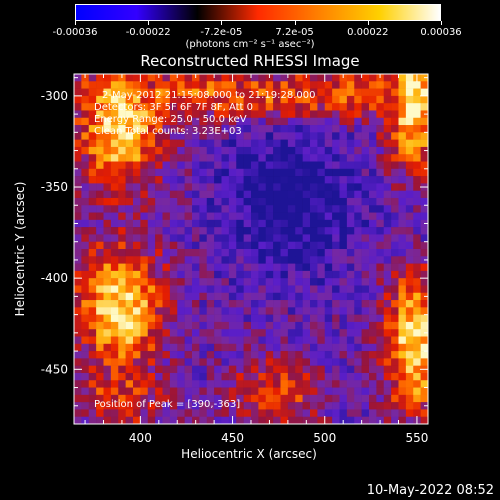 The width and height of the screenshot is (500, 500). I want to click on colorbar-tick-mark, so click(149, 23).